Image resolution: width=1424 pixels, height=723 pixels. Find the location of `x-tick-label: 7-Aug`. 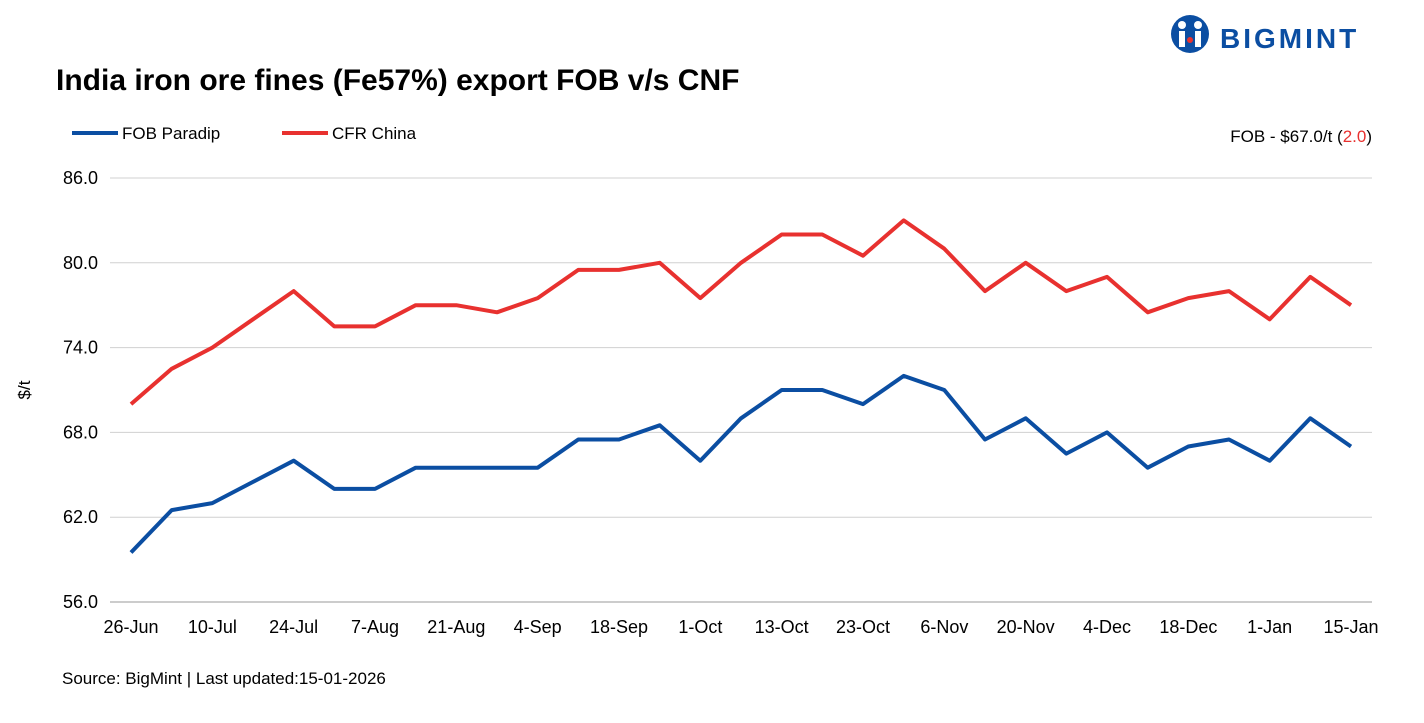

x-tick-label: 7-Aug is located at coordinates (375, 627).